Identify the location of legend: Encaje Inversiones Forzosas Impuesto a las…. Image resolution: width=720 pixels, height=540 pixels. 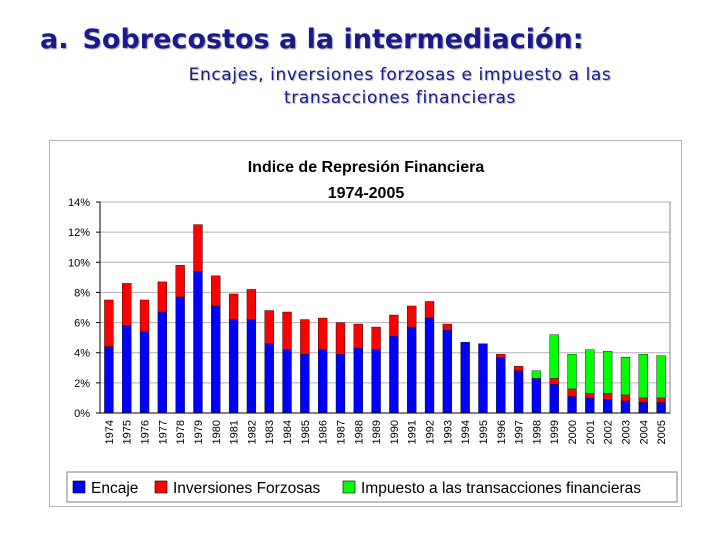
(372, 487).